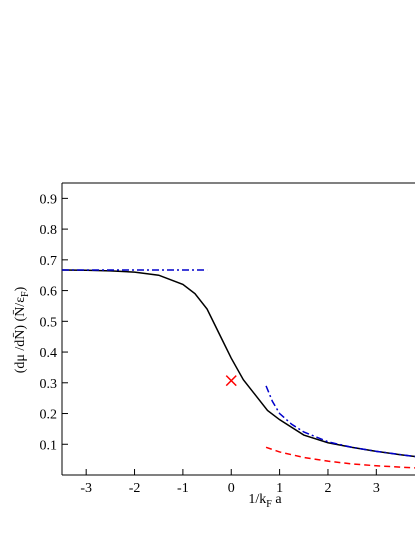  I want to click on y-tick-label: 0.9, so click(49, 199).